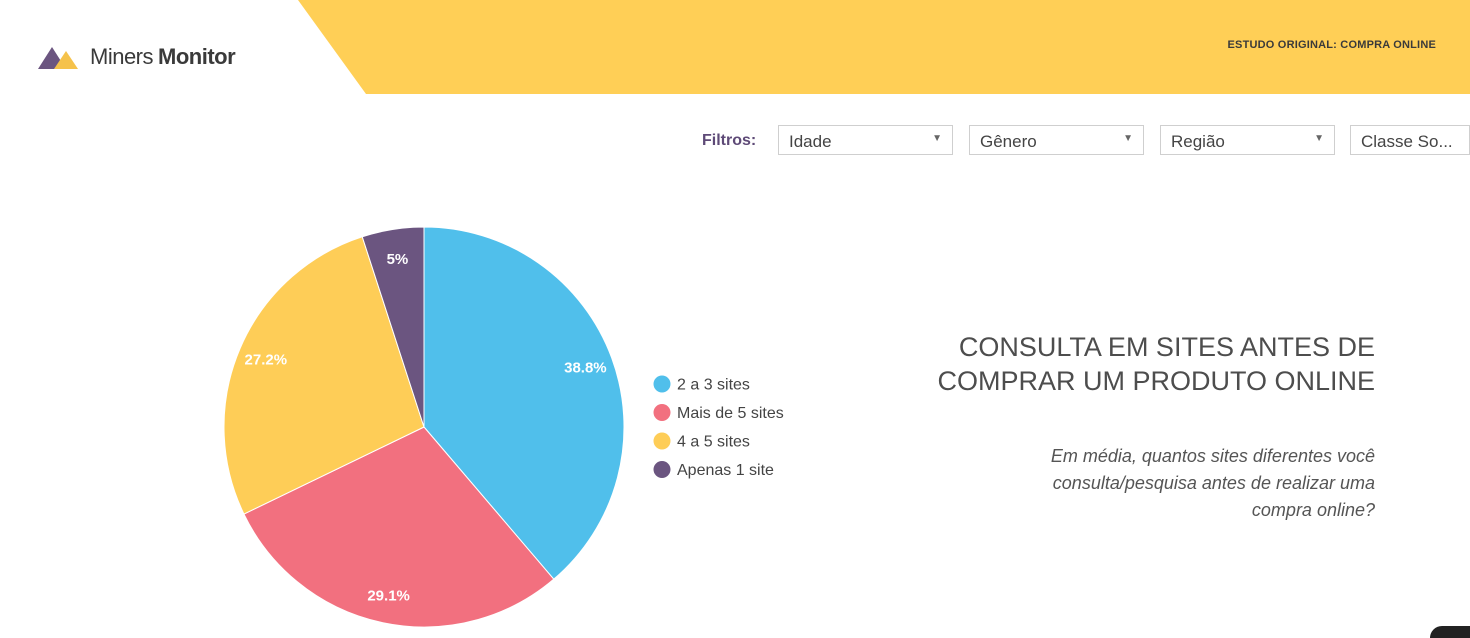 The image size is (1470, 638). What do you see at coordinates (388, 595) in the screenshot?
I see `pie-slice-label: 29.1%` at bounding box center [388, 595].